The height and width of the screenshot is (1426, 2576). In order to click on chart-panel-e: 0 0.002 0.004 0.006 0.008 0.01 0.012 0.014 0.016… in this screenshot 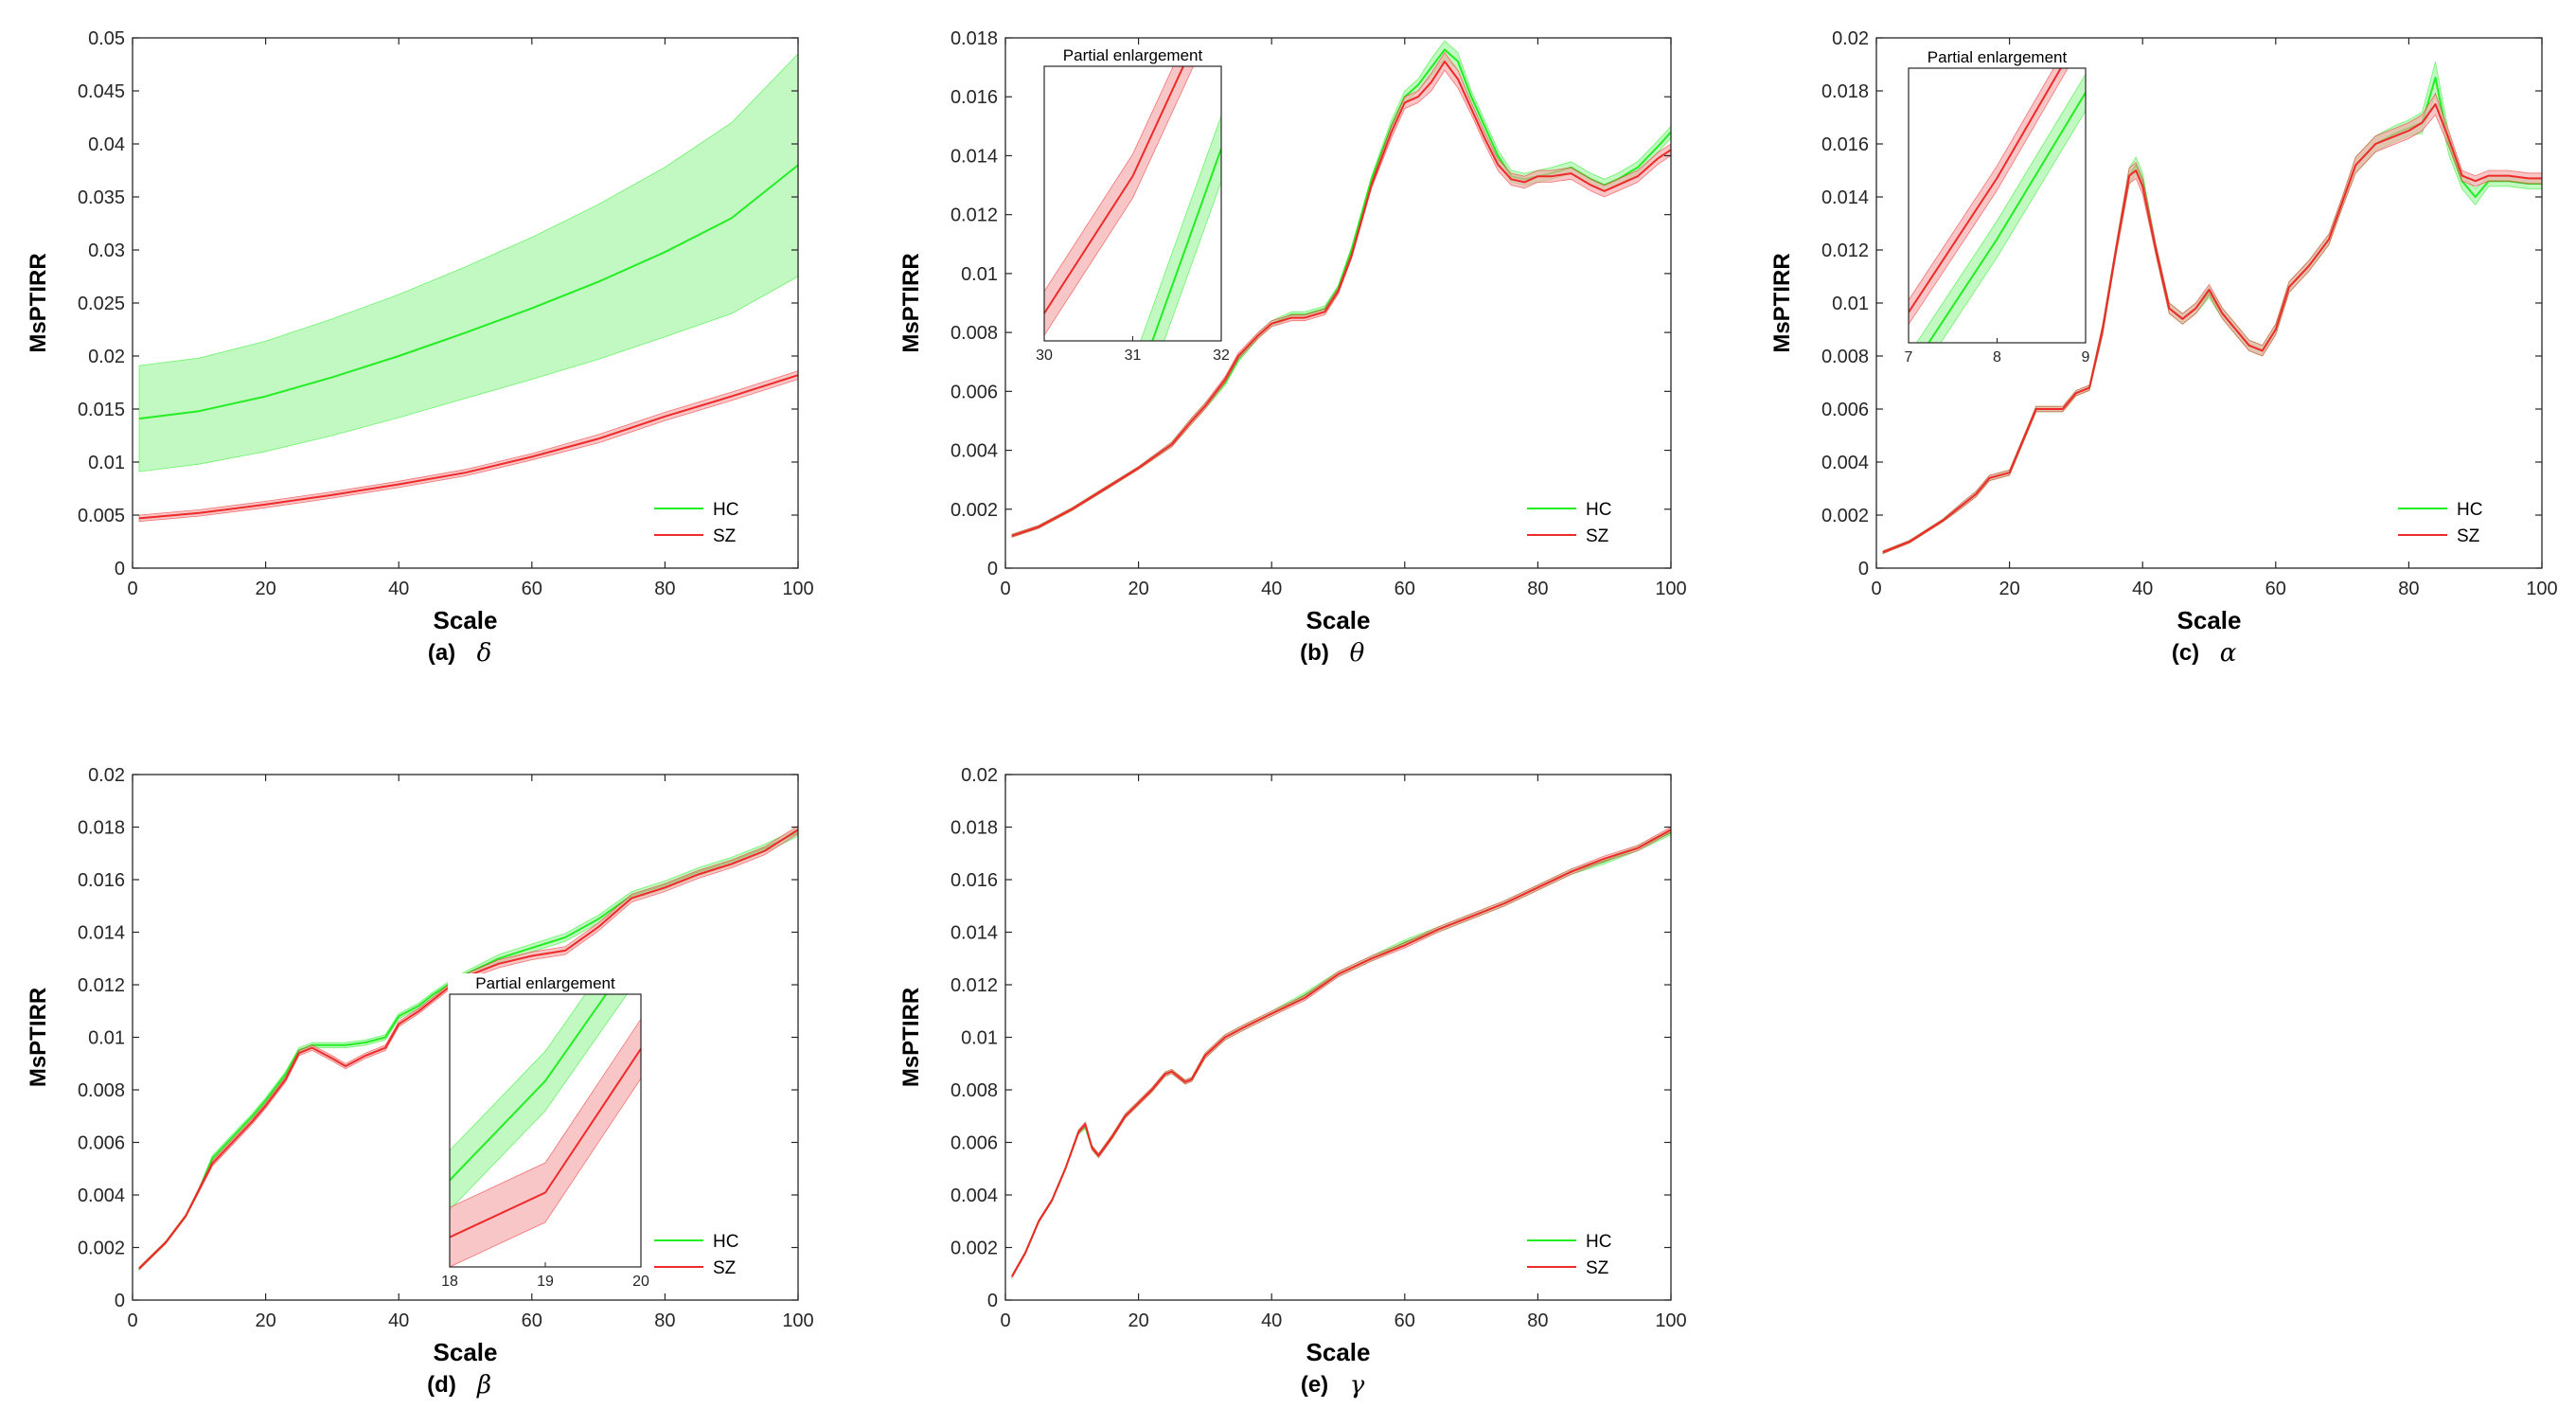, I will do `click(1292, 1082)`.